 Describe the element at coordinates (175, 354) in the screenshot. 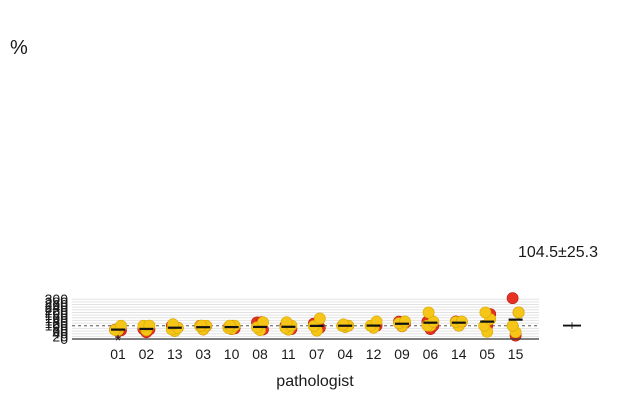

I see `x-tick-label: 13` at that location.